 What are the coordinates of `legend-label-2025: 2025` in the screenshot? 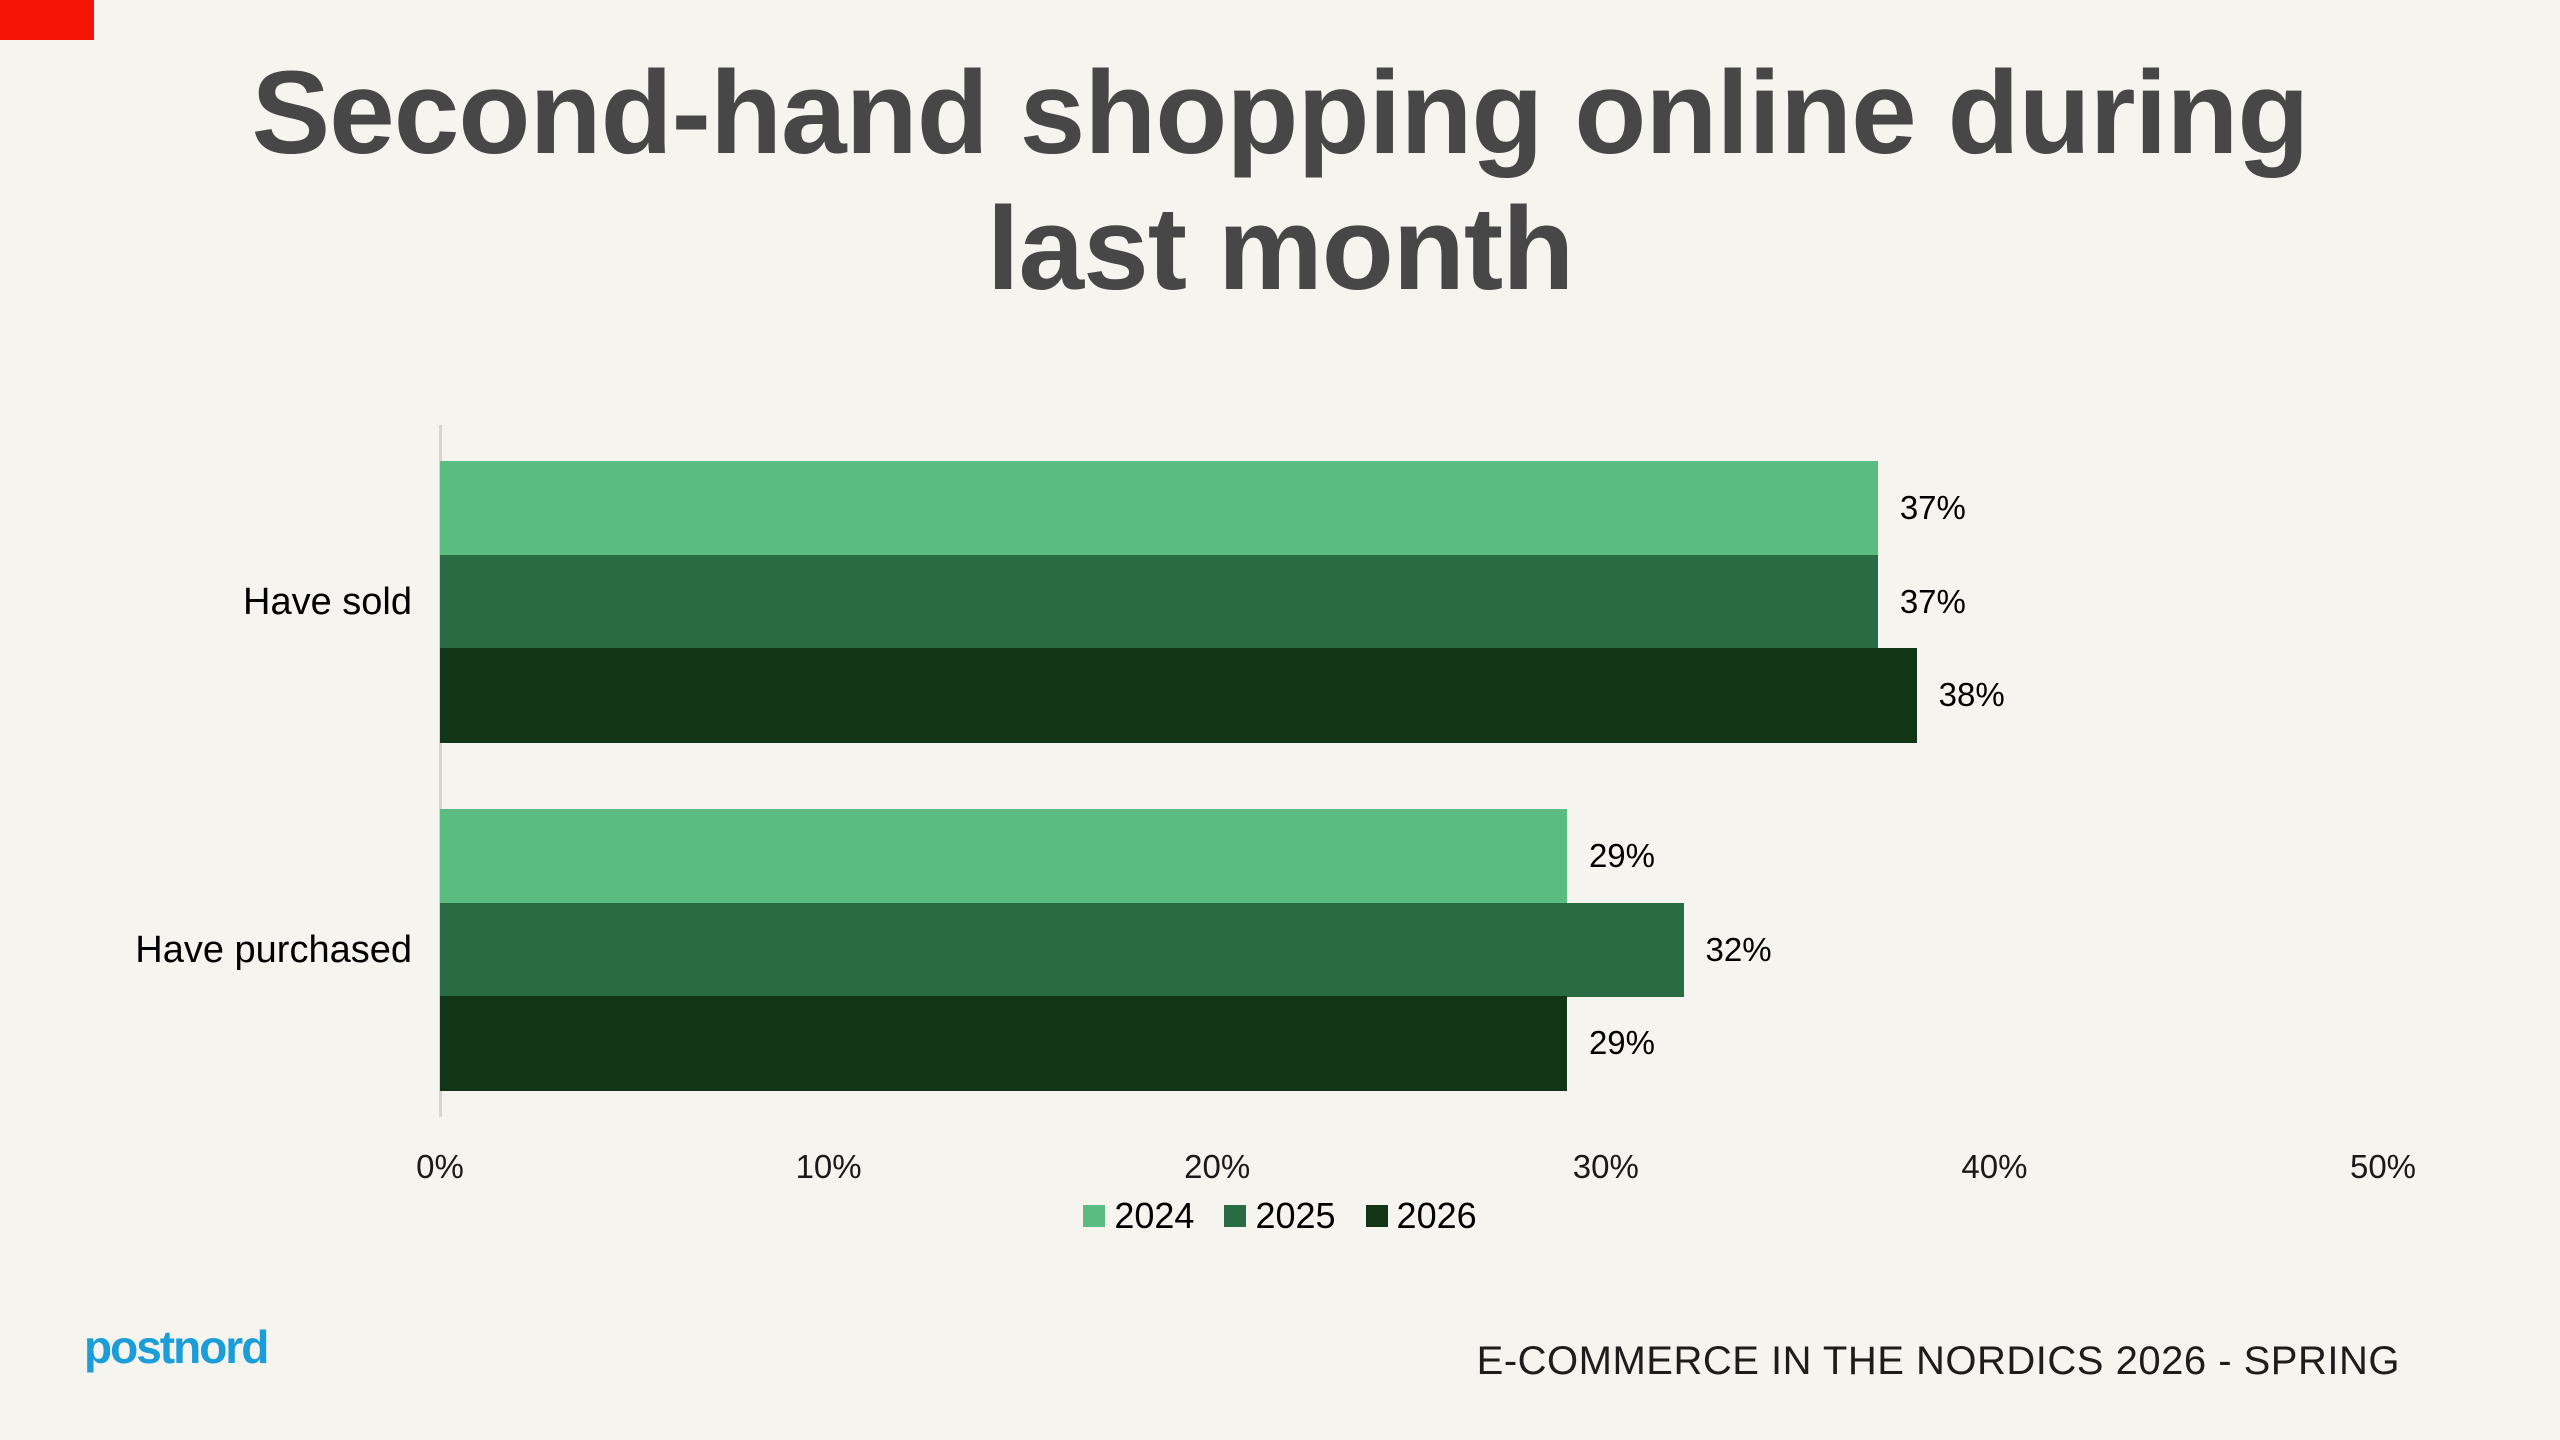 It's located at (1295, 1215).